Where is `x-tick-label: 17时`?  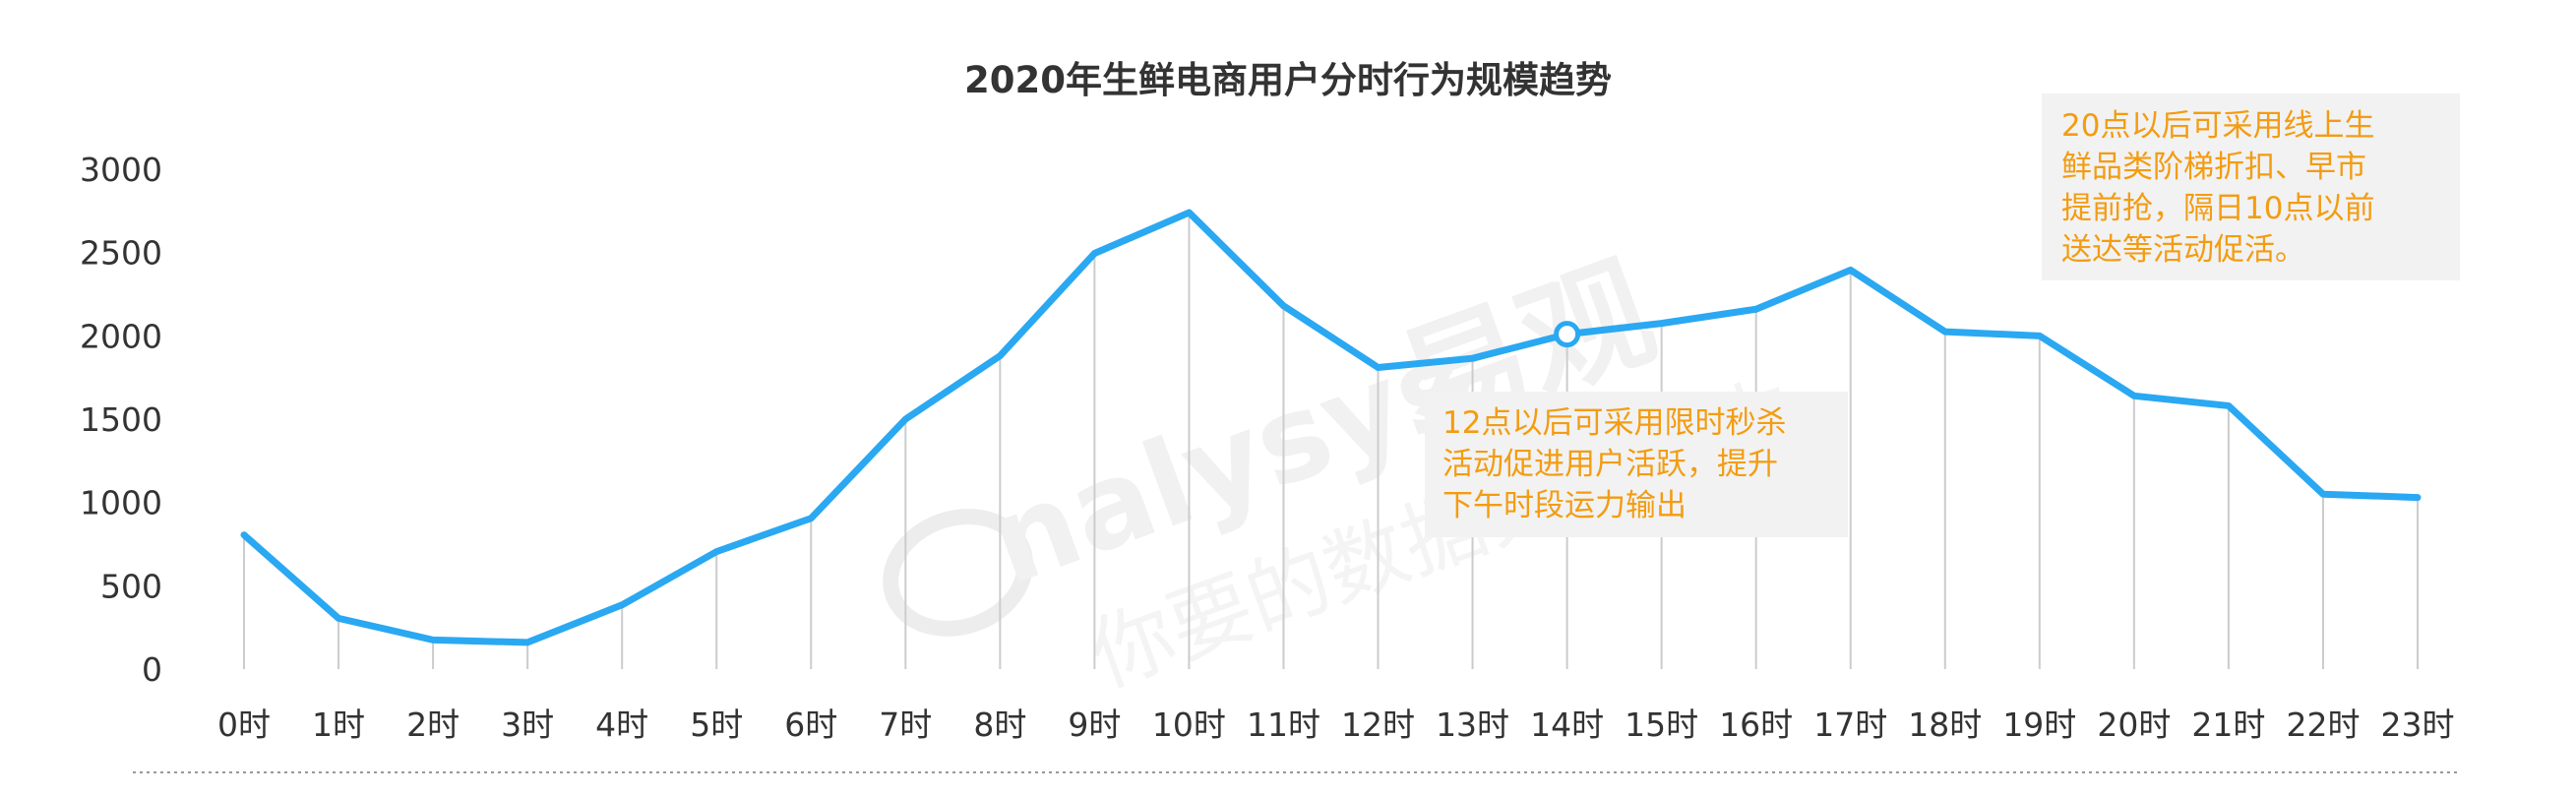
x-tick-label: 17时 is located at coordinates (1850, 724).